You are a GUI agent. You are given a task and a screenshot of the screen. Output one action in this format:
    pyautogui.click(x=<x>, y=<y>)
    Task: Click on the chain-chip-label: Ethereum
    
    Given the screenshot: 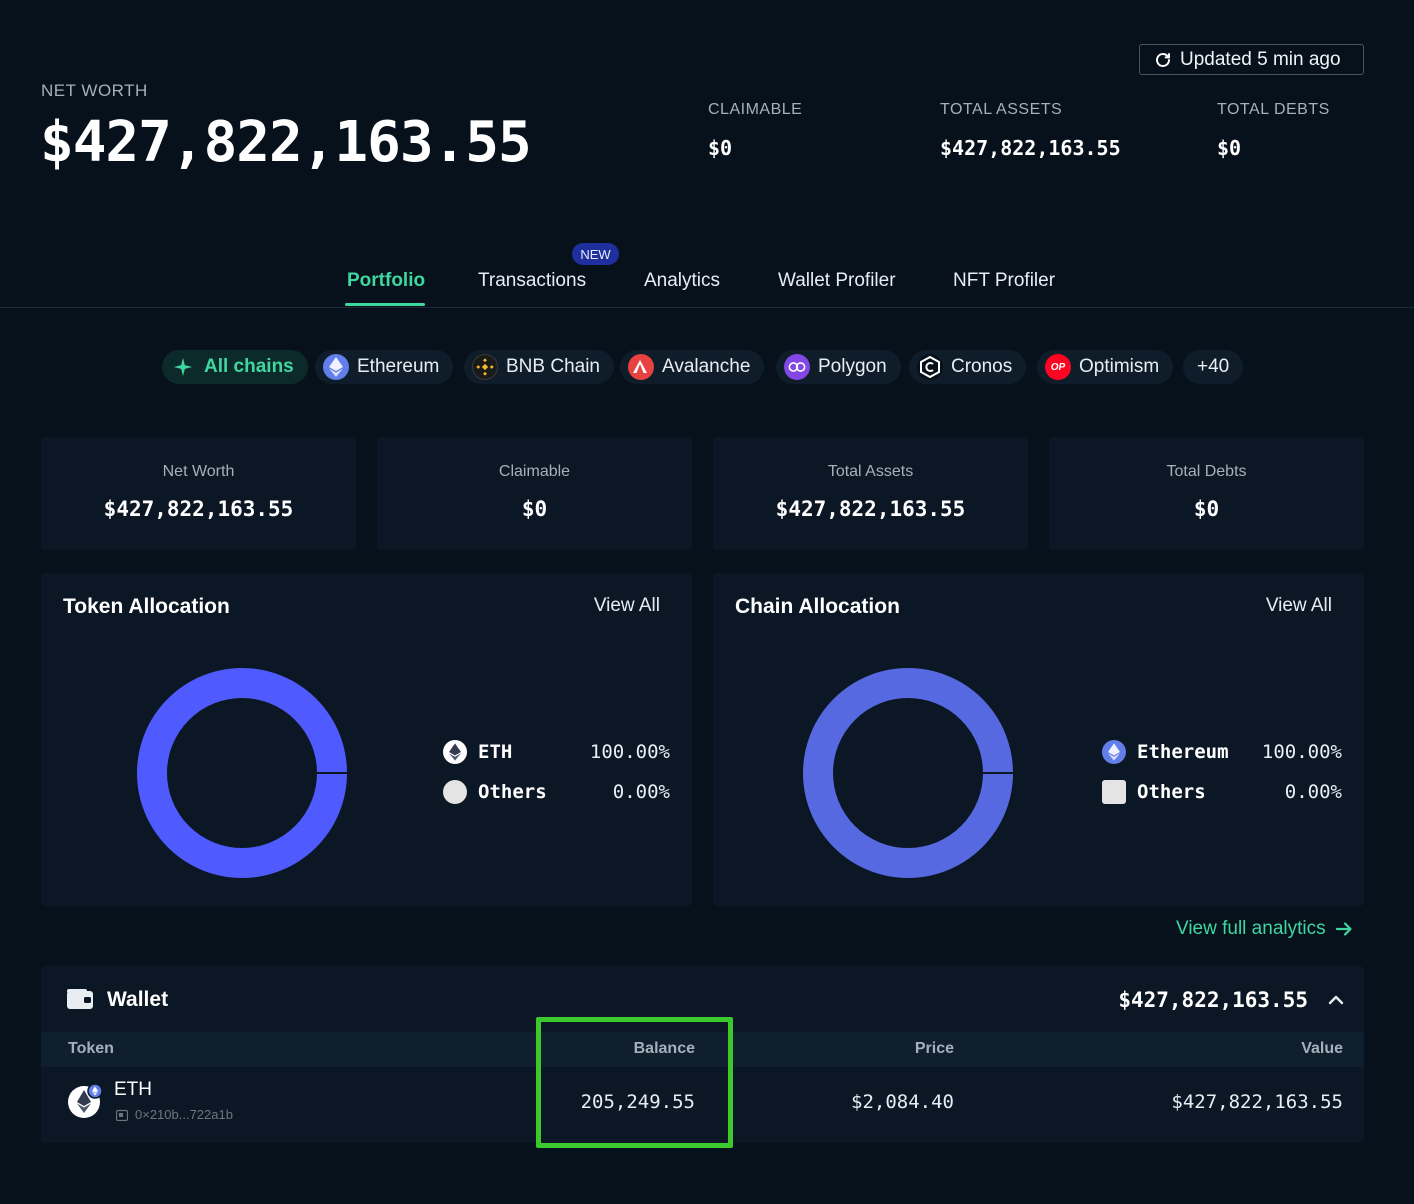 What is the action you would take?
    pyautogui.click(x=398, y=366)
    